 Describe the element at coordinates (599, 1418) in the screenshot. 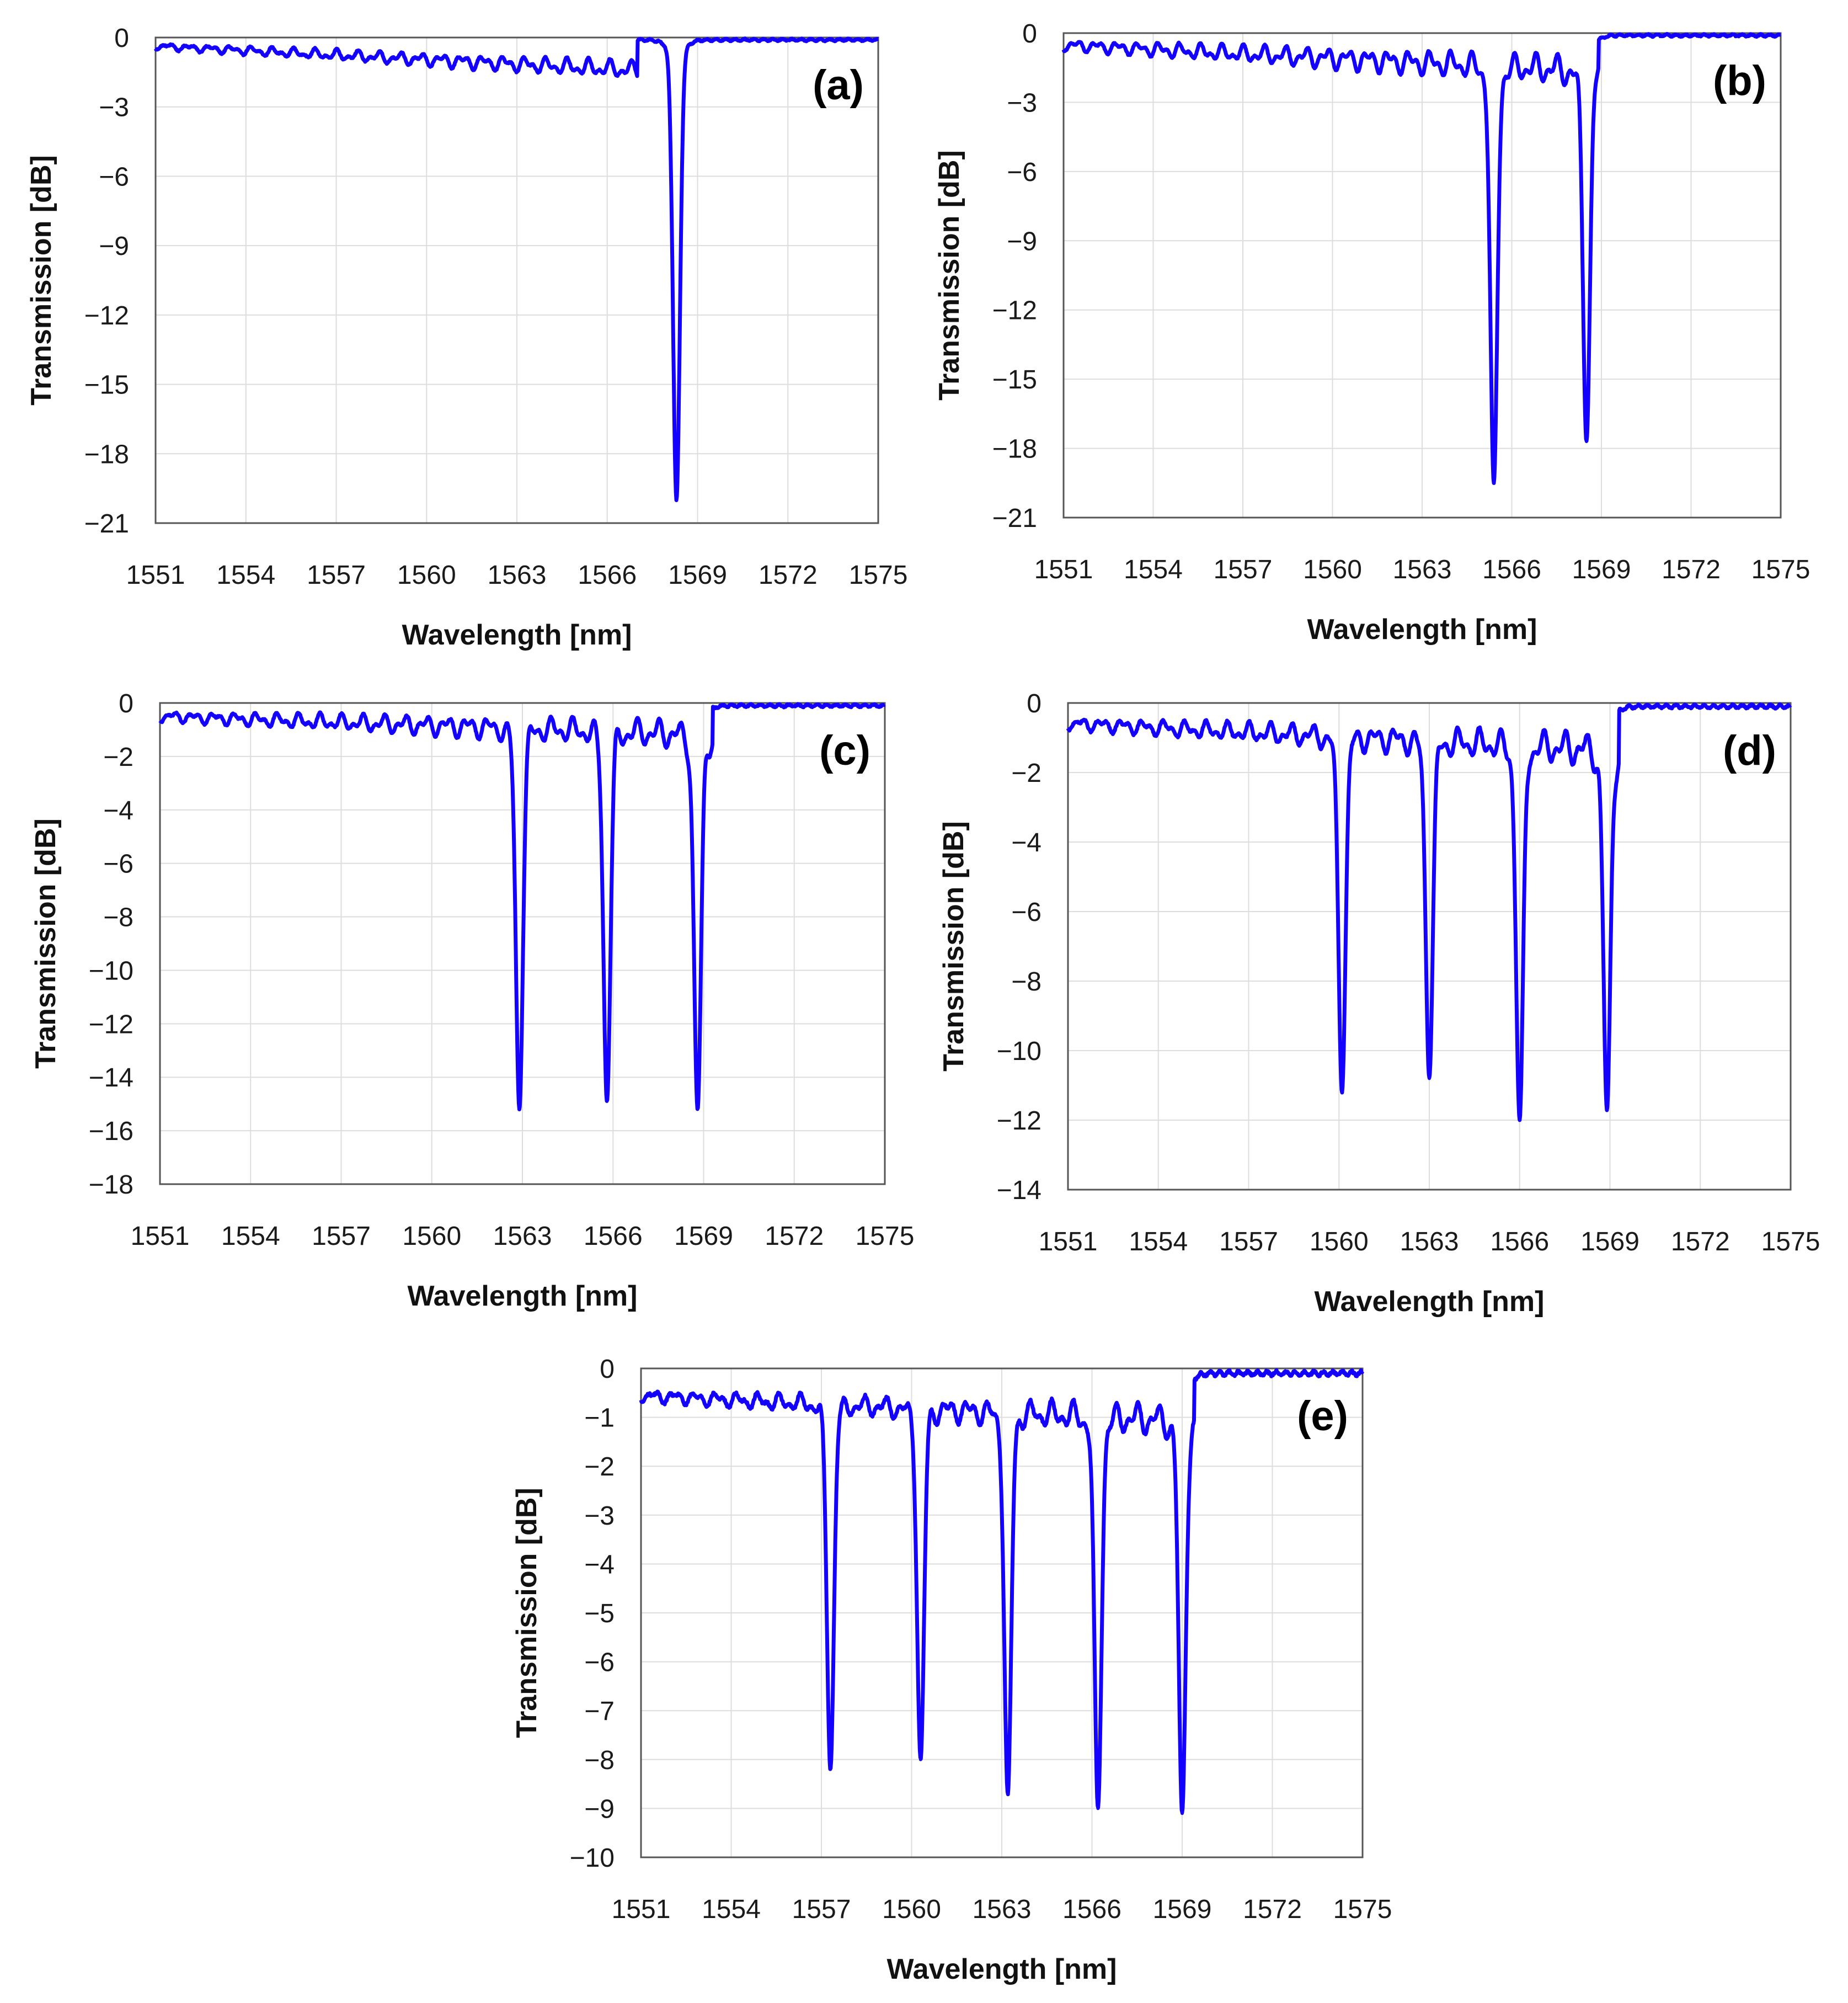

I see `y-tick-label: −1` at that location.